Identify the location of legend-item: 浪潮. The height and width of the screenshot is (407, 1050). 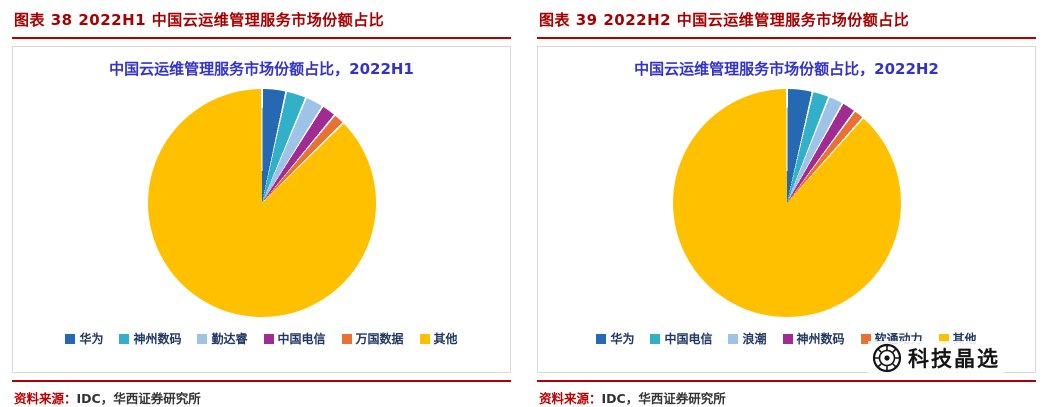
(747, 338).